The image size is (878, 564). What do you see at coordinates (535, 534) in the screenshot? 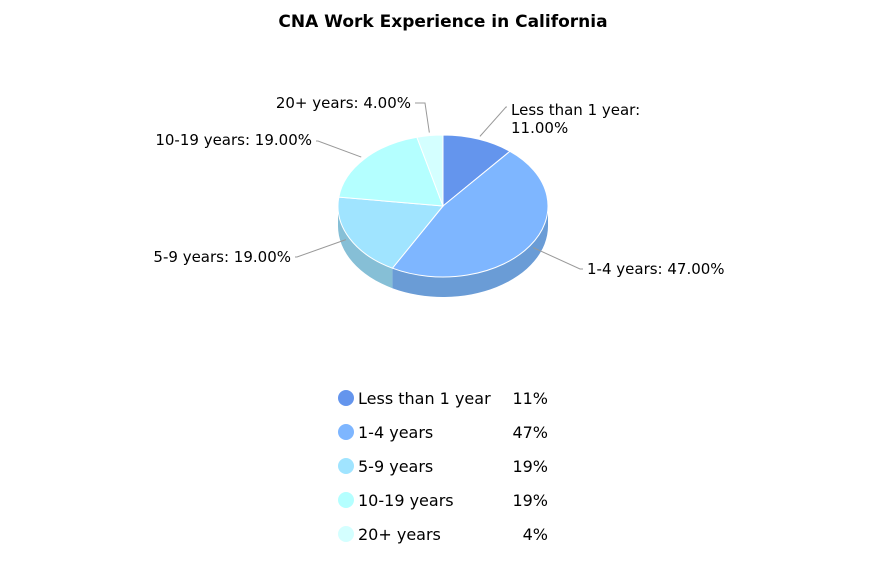
I see `legend-value-4: 4%` at bounding box center [535, 534].